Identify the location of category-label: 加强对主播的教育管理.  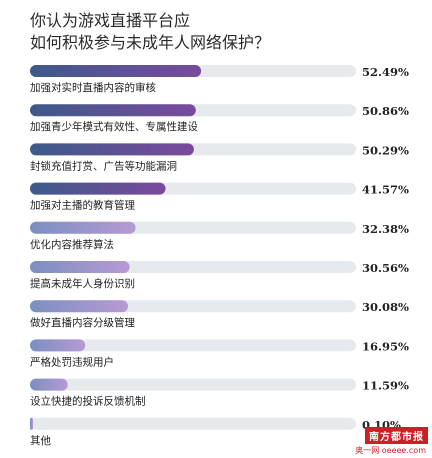
(82, 205).